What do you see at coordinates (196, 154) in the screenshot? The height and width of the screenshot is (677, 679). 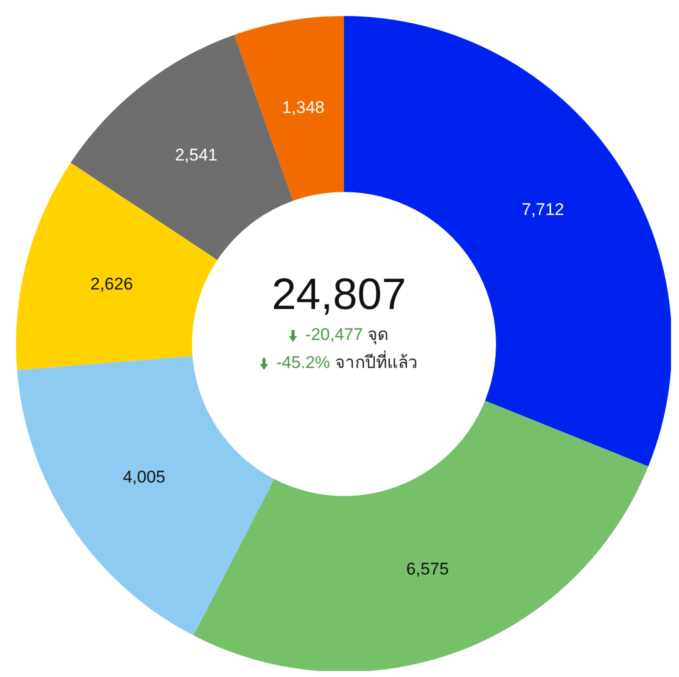 I see `data-label: 2,541` at bounding box center [196, 154].